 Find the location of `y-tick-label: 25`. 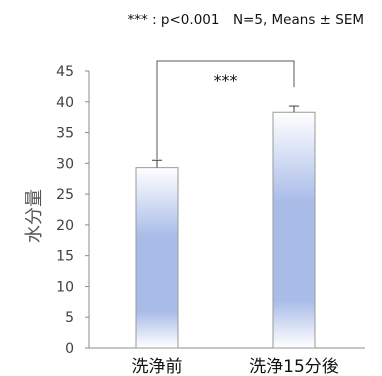

y-tick-label: 25 is located at coordinates (65, 195).